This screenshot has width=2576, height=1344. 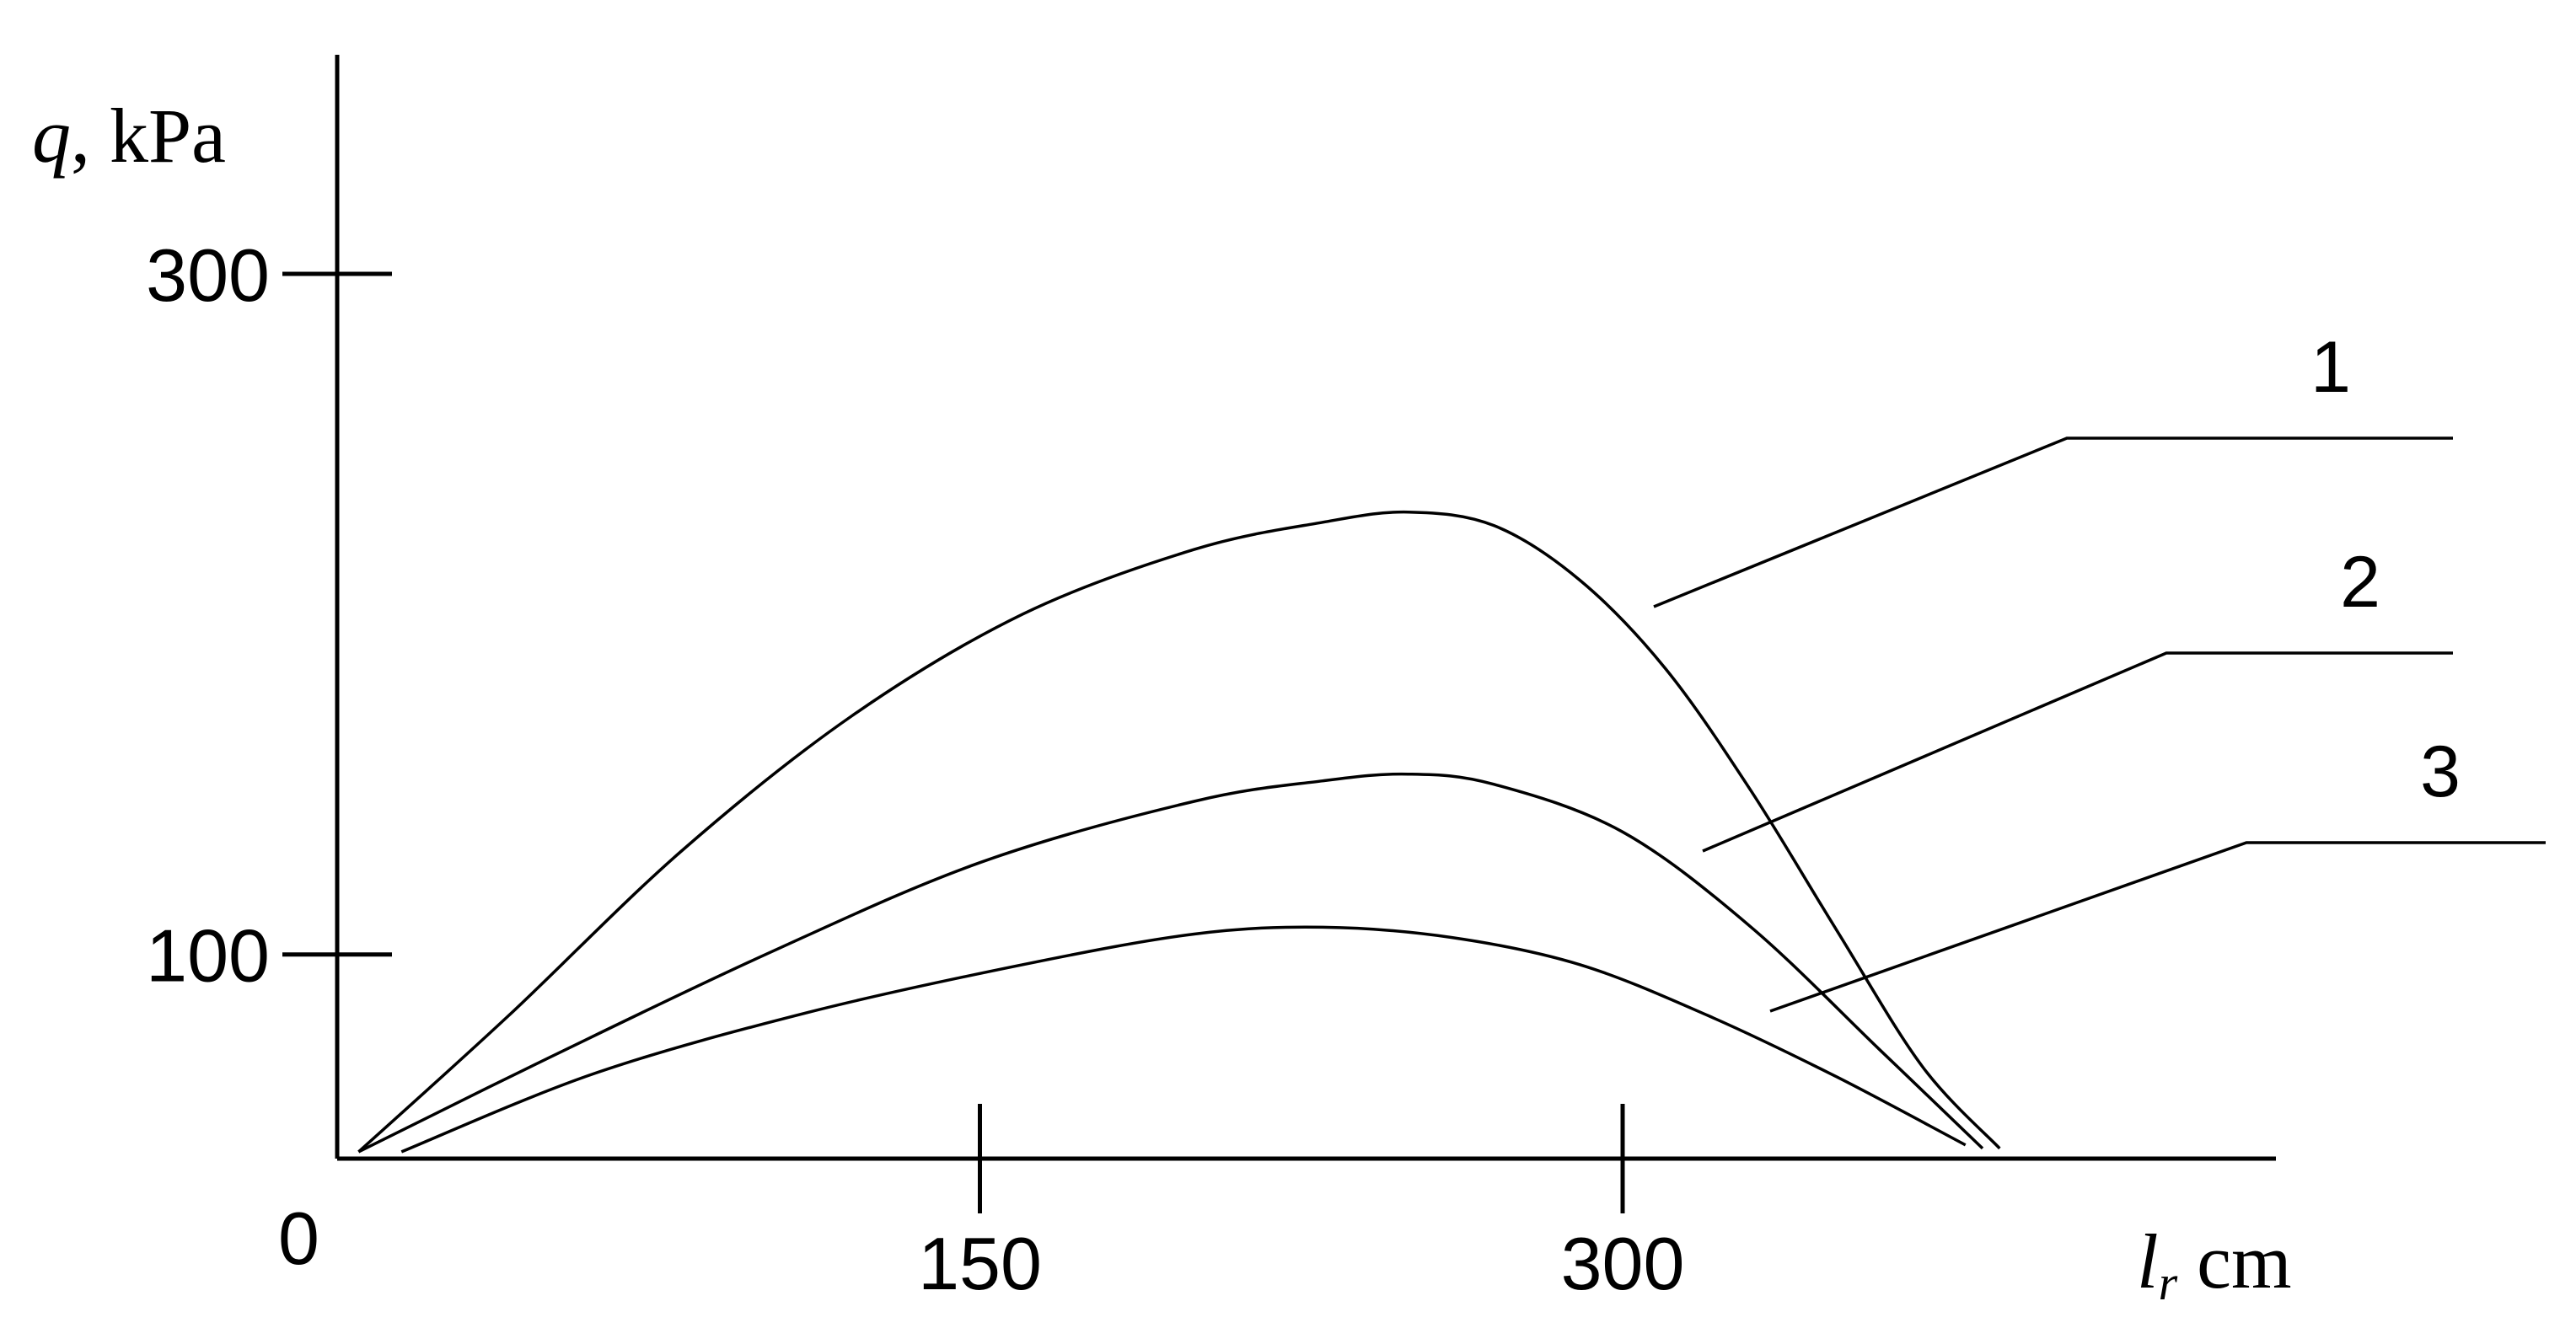 What do you see at coordinates (2330, 367) in the screenshot?
I see `series-1-label: 1` at bounding box center [2330, 367].